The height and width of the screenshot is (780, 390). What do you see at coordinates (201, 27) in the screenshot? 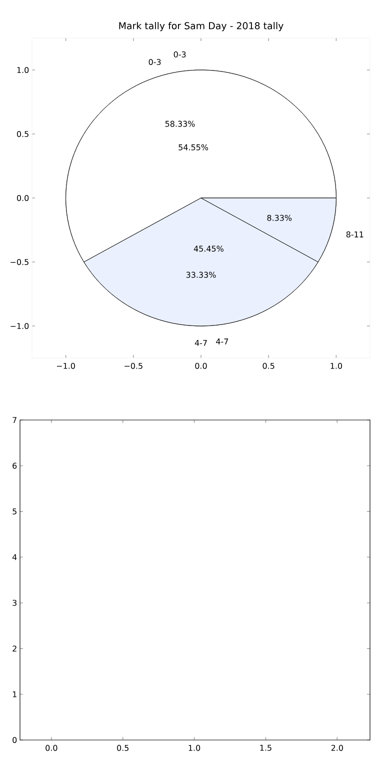
I see `chart-title: Mark tally for Sam Day - 2018 tally` at bounding box center [201, 27].